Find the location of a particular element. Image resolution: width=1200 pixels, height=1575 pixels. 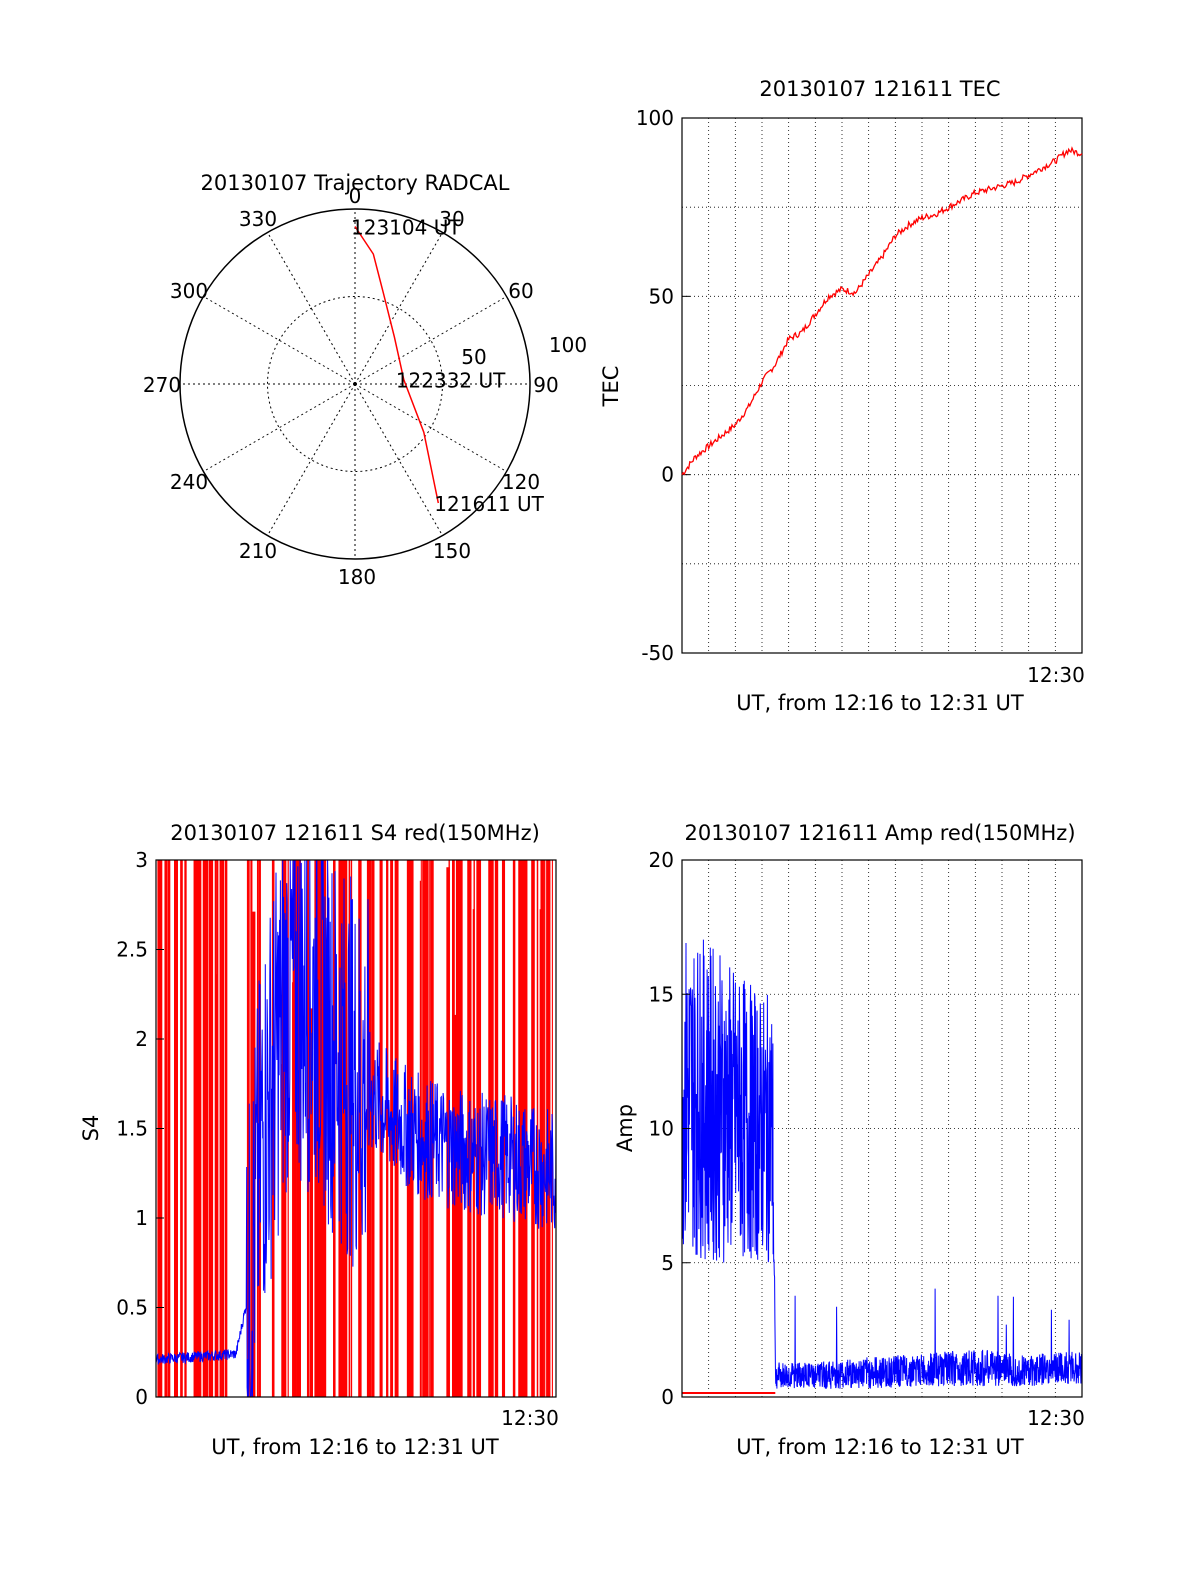

tec-y-ticks: 100 50 0 -50 is located at coordinates (663, 385).